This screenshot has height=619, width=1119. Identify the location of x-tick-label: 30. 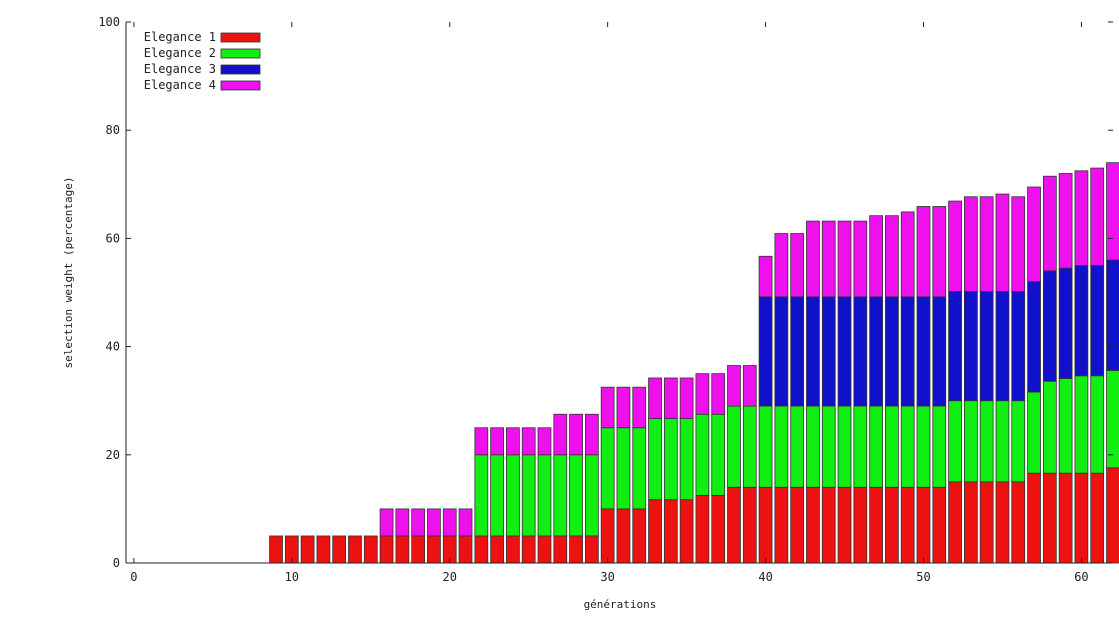
(607, 577).